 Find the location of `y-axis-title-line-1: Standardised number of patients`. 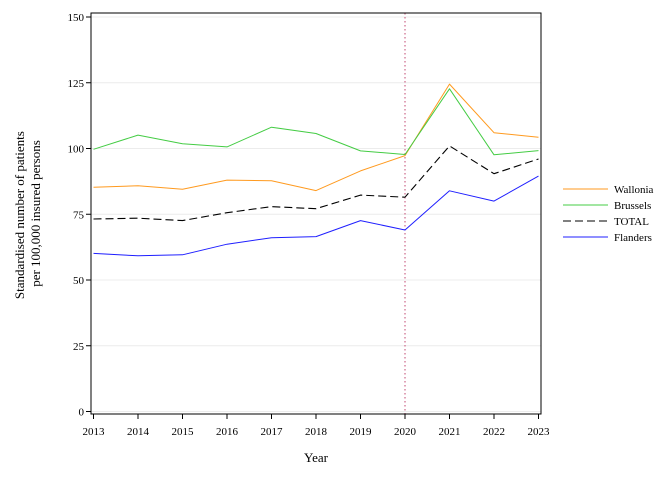

y-axis-title-line-1: Standardised number of patients is located at coordinates (19, 215).